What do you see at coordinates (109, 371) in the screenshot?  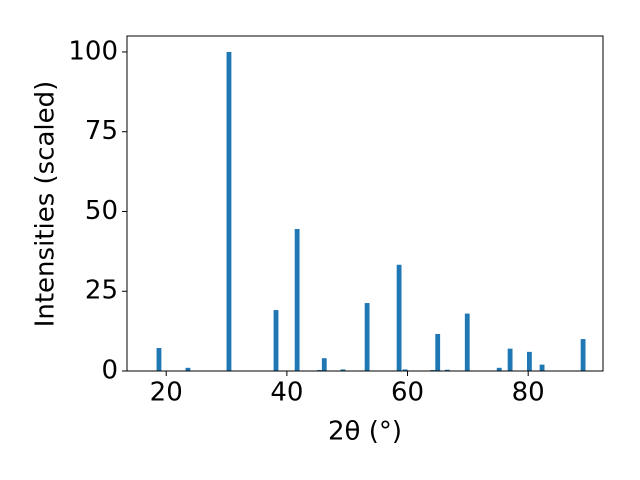 I see `y-tick-label: 0` at bounding box center [109, 371].